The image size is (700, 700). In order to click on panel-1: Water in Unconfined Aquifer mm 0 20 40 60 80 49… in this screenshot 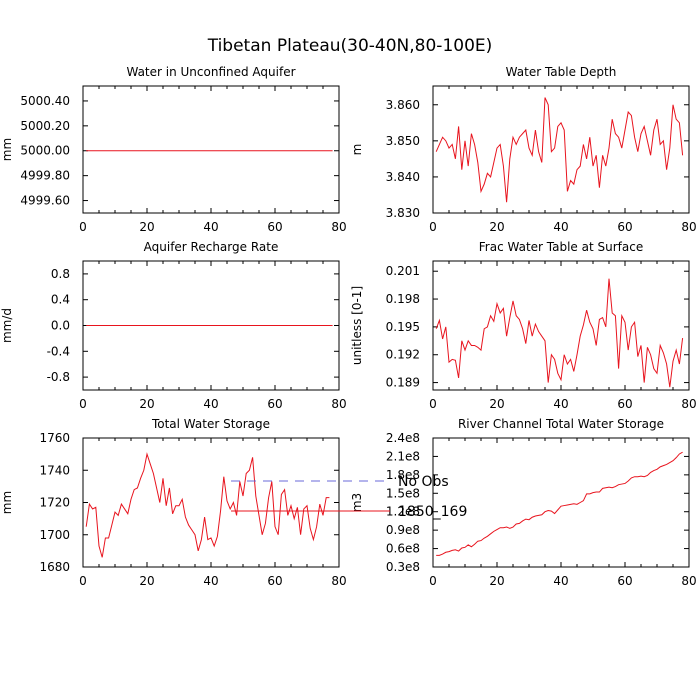, I will do `click(173, 149)`.